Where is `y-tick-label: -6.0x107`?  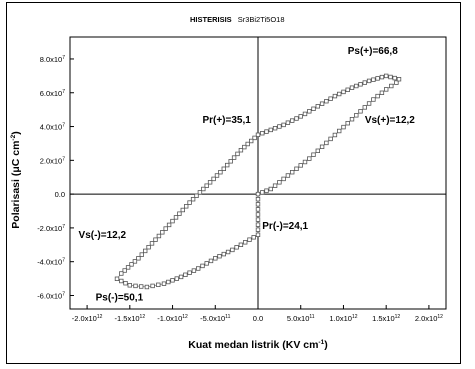
y-tick-label: -6.0x107 is located at coordinates (51, 295).